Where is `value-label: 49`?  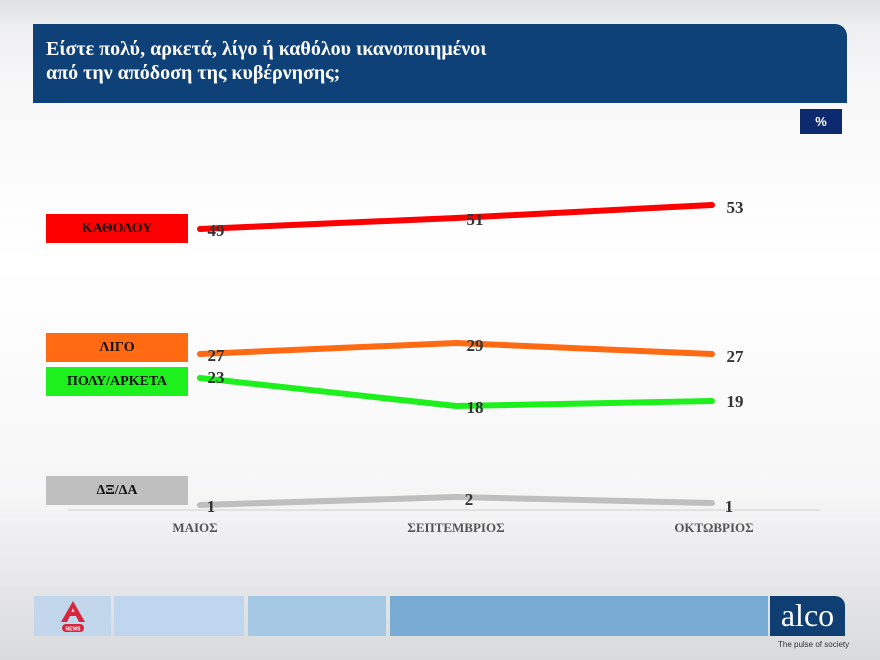
value-label: 49 is located at coordinates (216, 230).